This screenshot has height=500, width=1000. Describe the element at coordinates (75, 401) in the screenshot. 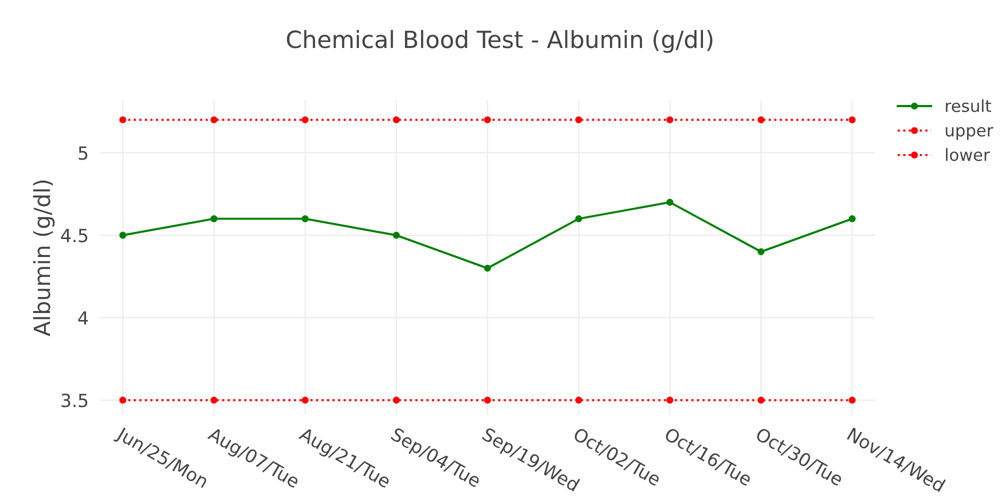

I see `y-tick-label: 3.5` at that location.